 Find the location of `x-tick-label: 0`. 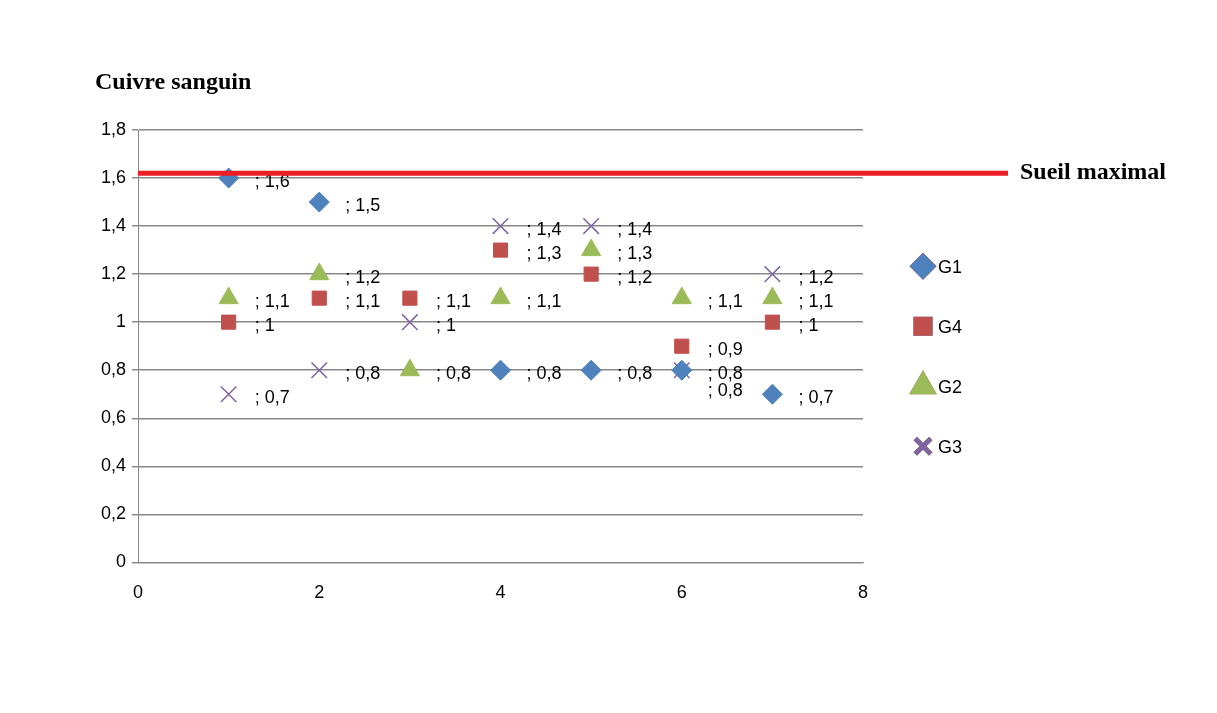

x-tick-label: 0 is located at coordinates (138, 592).